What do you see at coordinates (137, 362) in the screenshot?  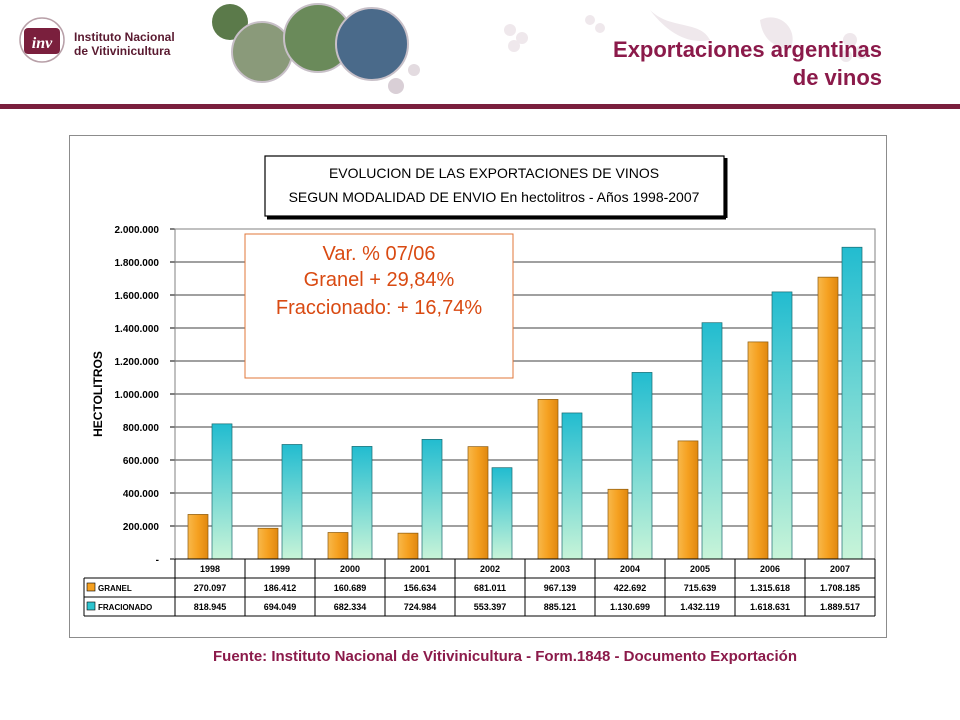 I see `y-tick-label: 1.200.000` at bounding box center [137, 362].